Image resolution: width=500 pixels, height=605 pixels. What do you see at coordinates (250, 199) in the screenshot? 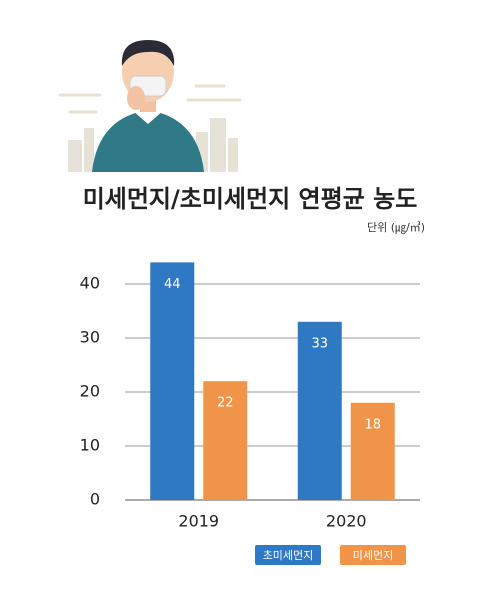
I see `chart-title: 미세먼지/초미세먼지 연평균 농도` at bounding box center [250, 199].